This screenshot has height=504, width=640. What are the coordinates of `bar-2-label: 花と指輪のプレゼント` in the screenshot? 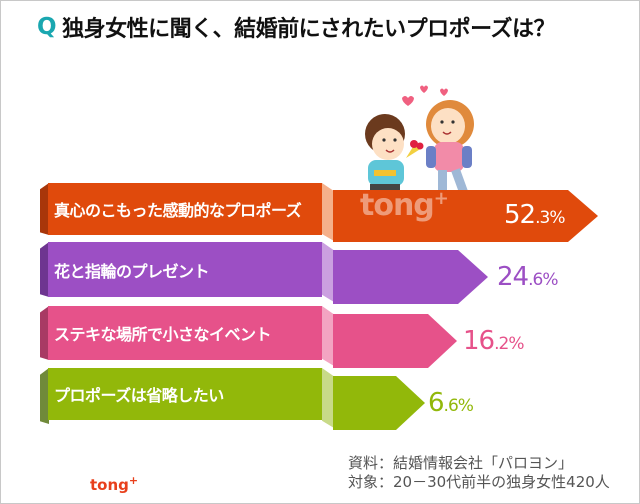 It's located at (132, 271).